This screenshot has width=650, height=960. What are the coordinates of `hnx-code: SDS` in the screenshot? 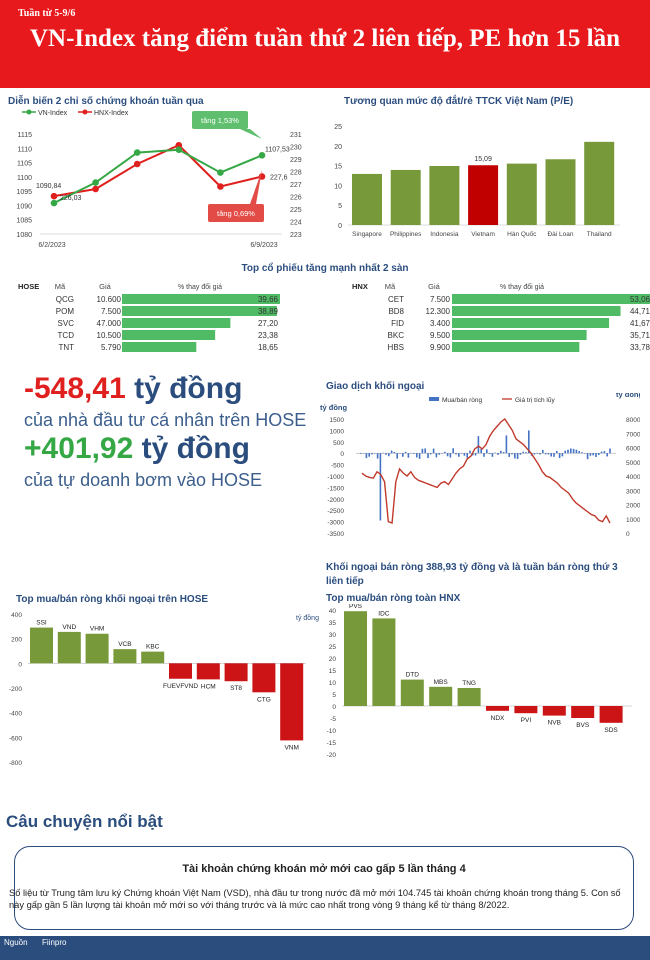 It's located at (611, 730).